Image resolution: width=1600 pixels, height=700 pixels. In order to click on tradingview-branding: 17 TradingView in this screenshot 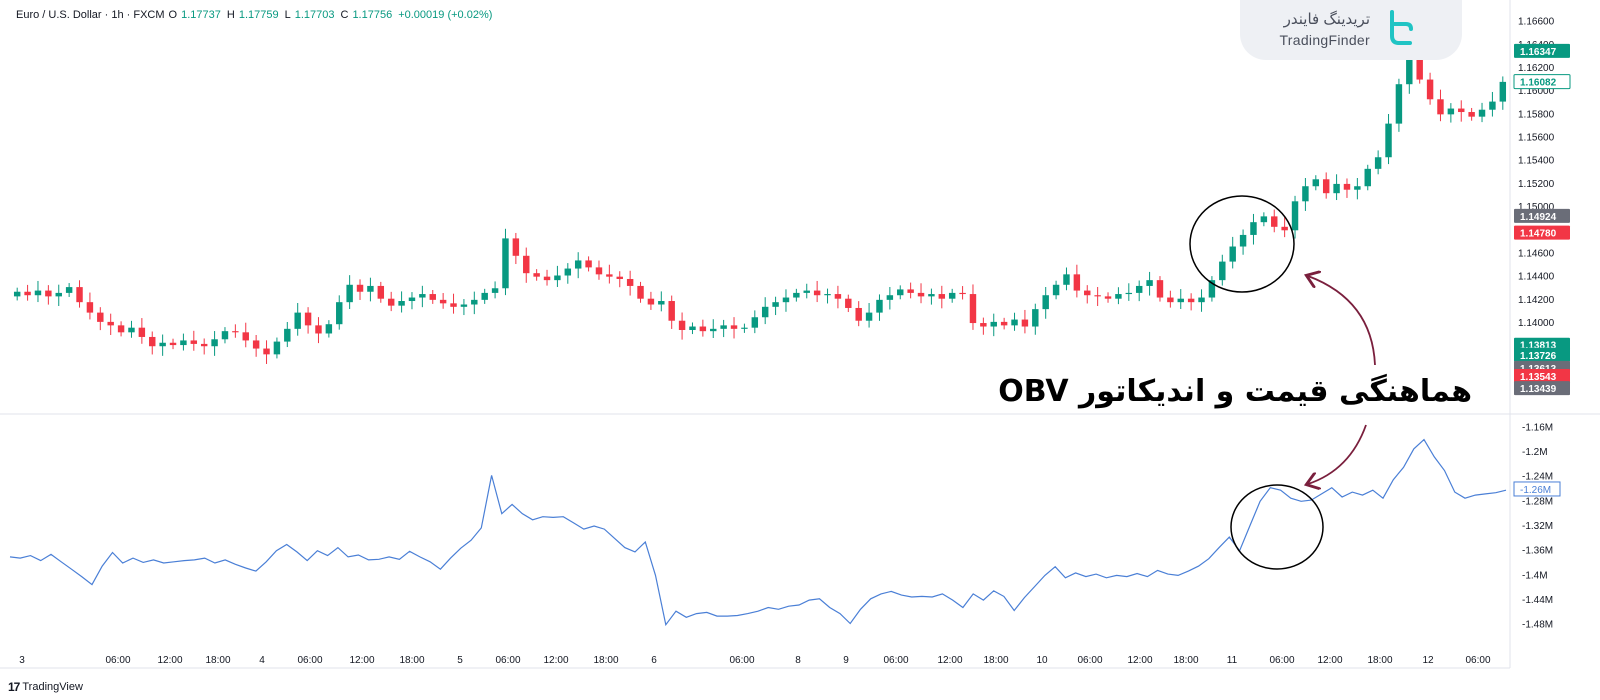, I will do `click(45, 687)`.